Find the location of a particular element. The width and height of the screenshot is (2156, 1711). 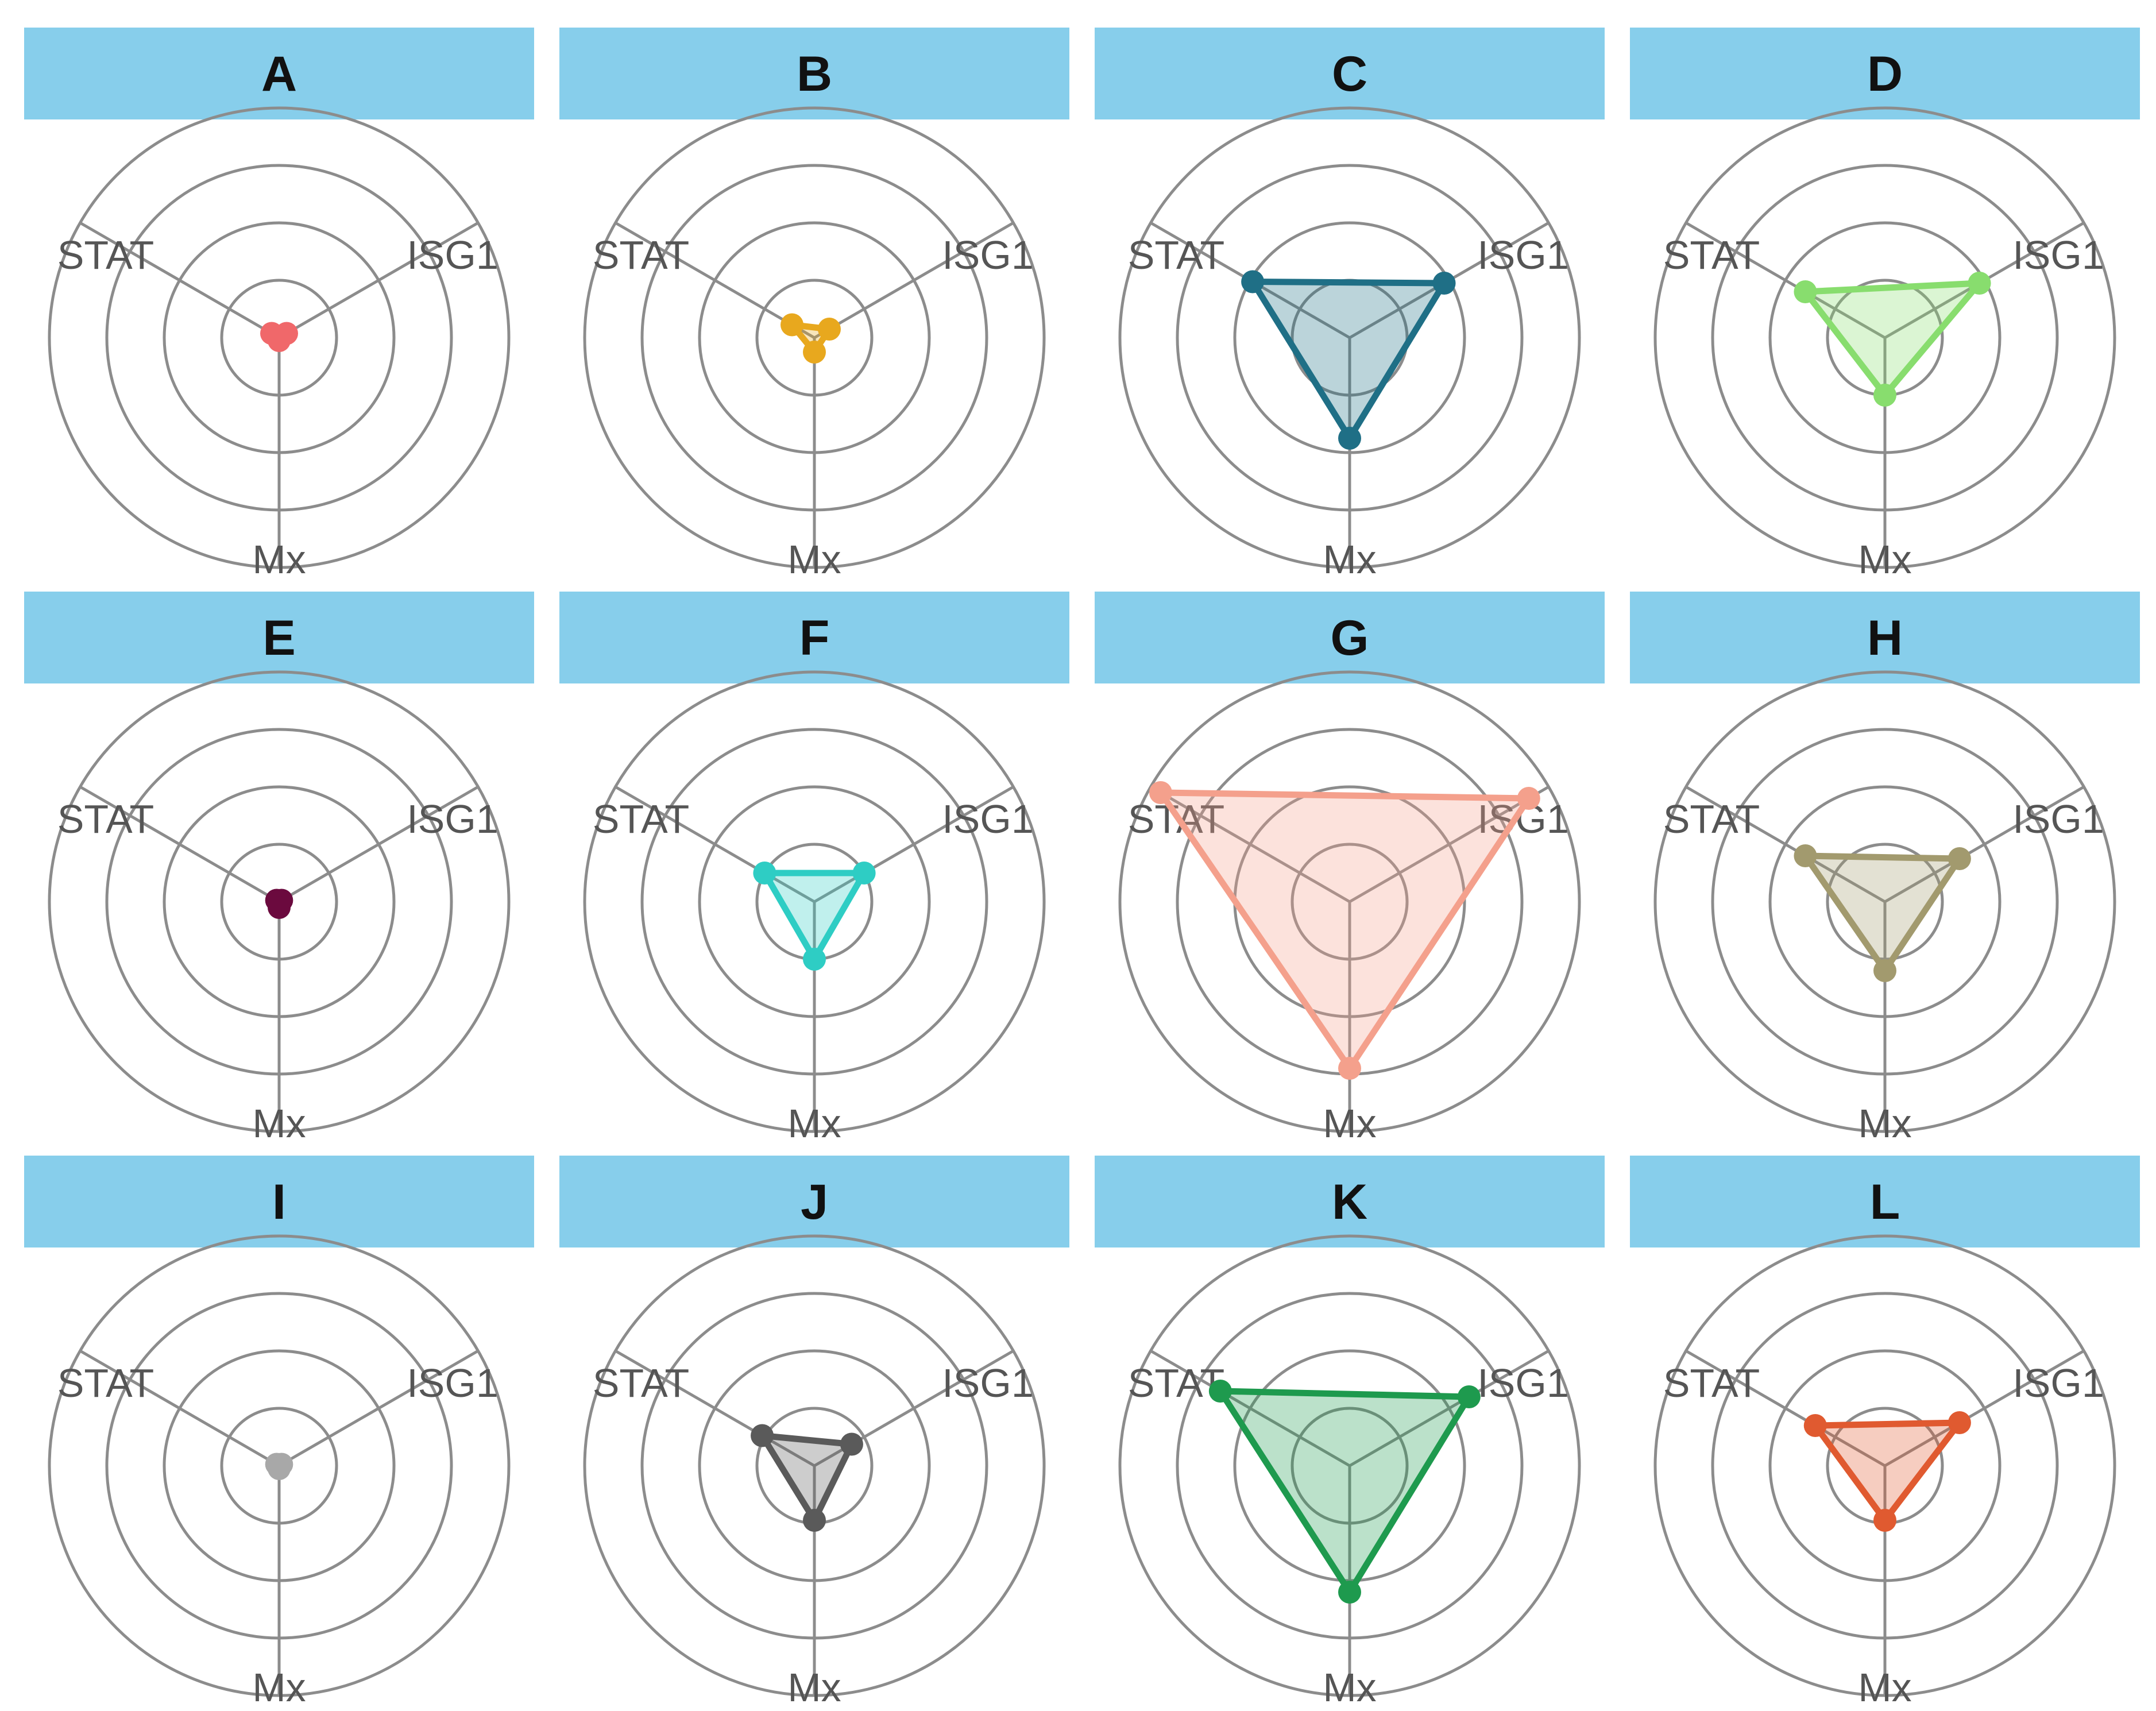

panel-title: L is located at coordinates (1885, 1202).